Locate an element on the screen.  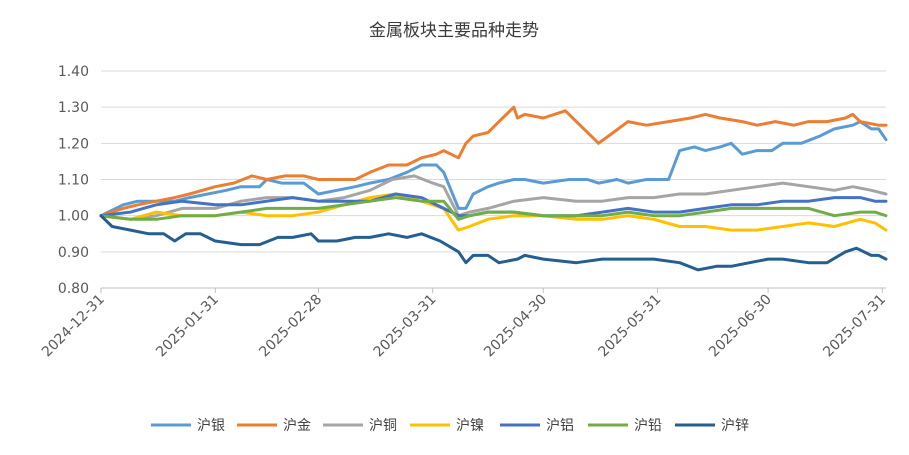
x-tick-label: 2025-06-30 is located at coordinates (740, 326).